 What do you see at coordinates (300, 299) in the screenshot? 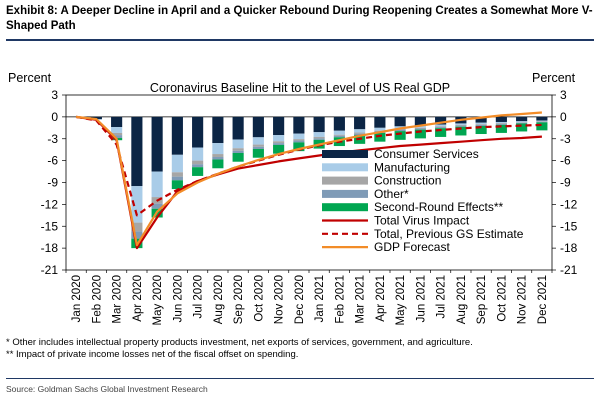
I see `x-tick-label: Dec 2020` at bounding box center [300, 299].